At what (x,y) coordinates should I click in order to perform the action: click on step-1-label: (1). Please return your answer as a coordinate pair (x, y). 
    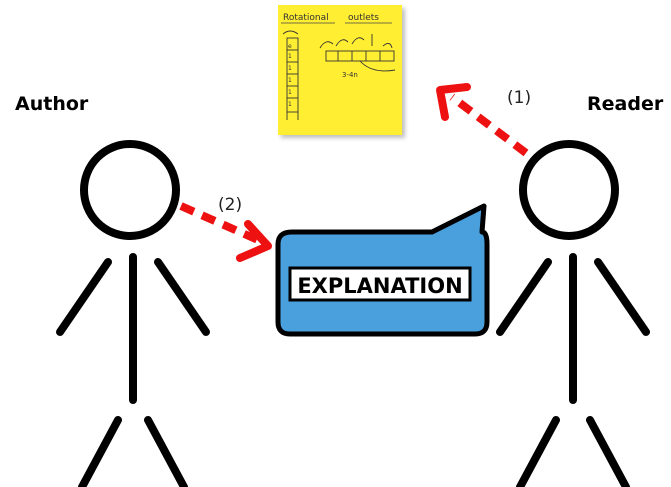
    Looking at the image, I should click on (519, 98).